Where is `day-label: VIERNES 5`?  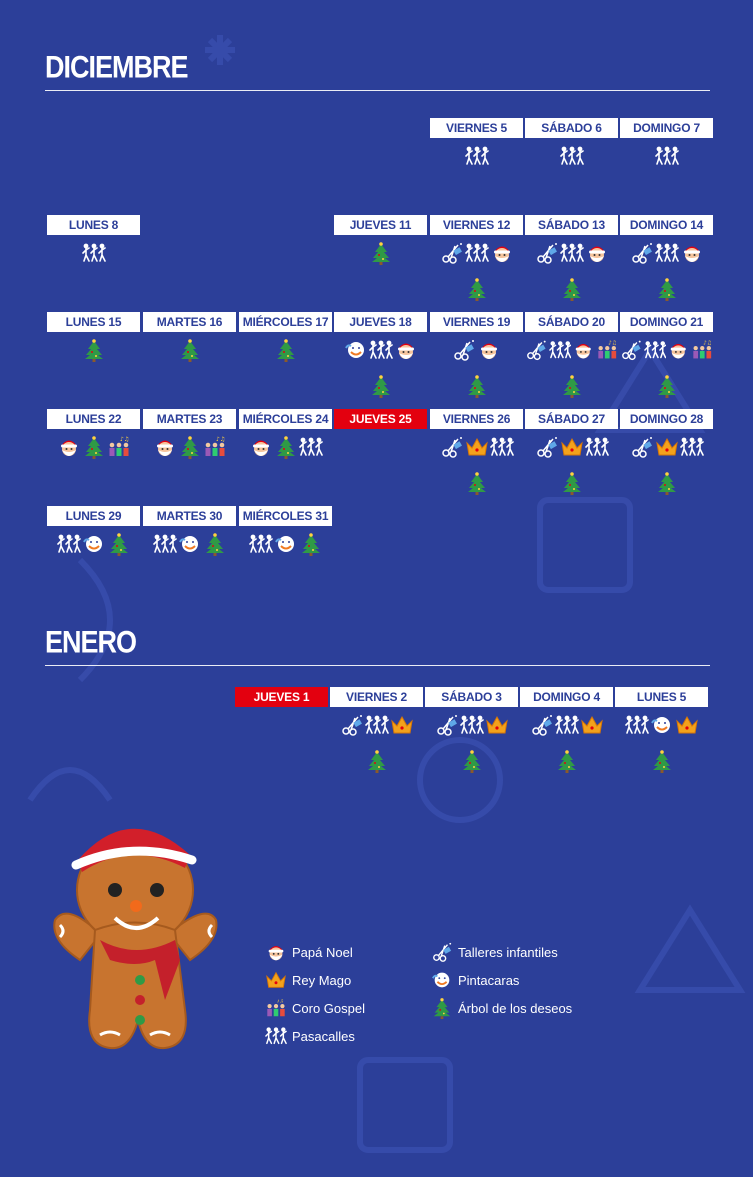 day-label: VIERNES 5 is located at coordinates (476, 128).